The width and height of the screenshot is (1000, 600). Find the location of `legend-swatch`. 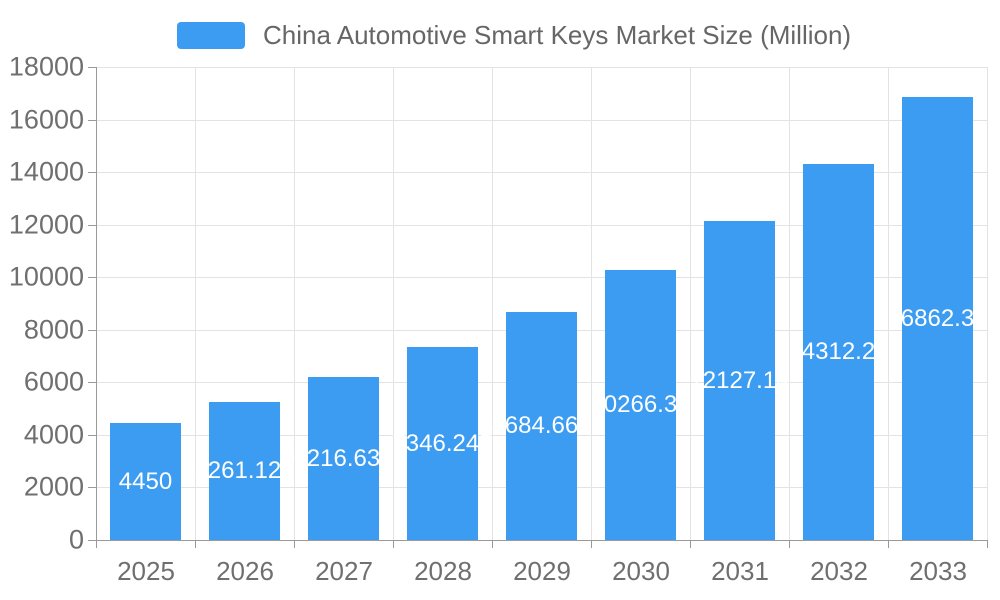

legend-swatch is located at coordinates (211, 35).